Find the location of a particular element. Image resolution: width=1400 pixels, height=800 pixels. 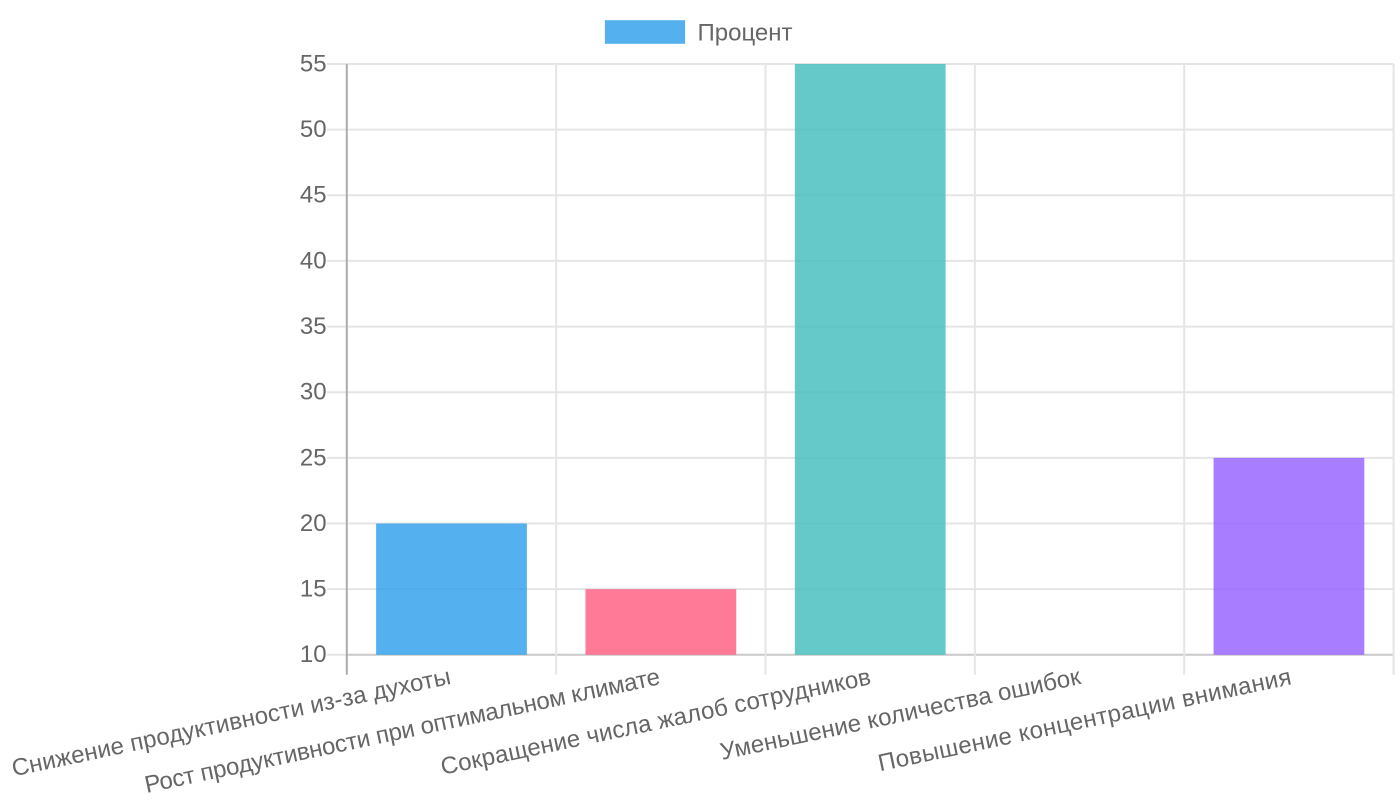

svg-text: 40 is located at coordinates (313, 260).